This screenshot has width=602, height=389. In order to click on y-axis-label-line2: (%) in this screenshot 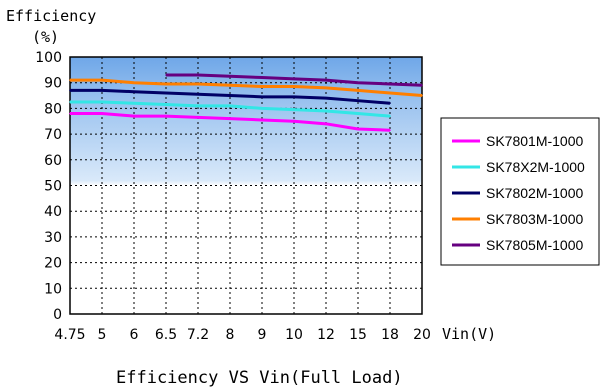, I will do `click(45, 37)`.